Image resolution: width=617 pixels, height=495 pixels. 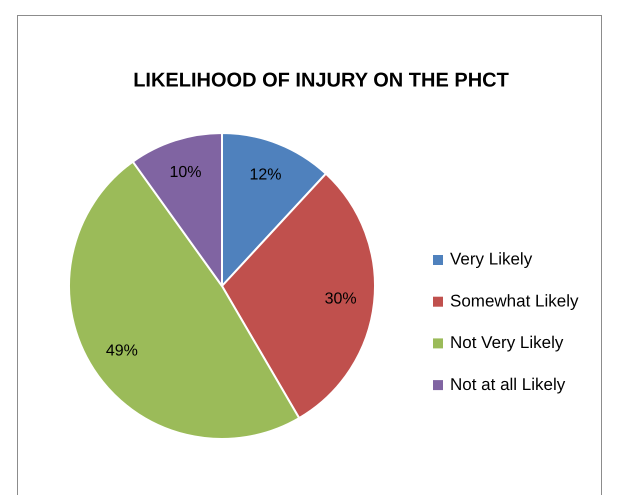 I want to click on data-label: 30%, so click(x=340, y=299).